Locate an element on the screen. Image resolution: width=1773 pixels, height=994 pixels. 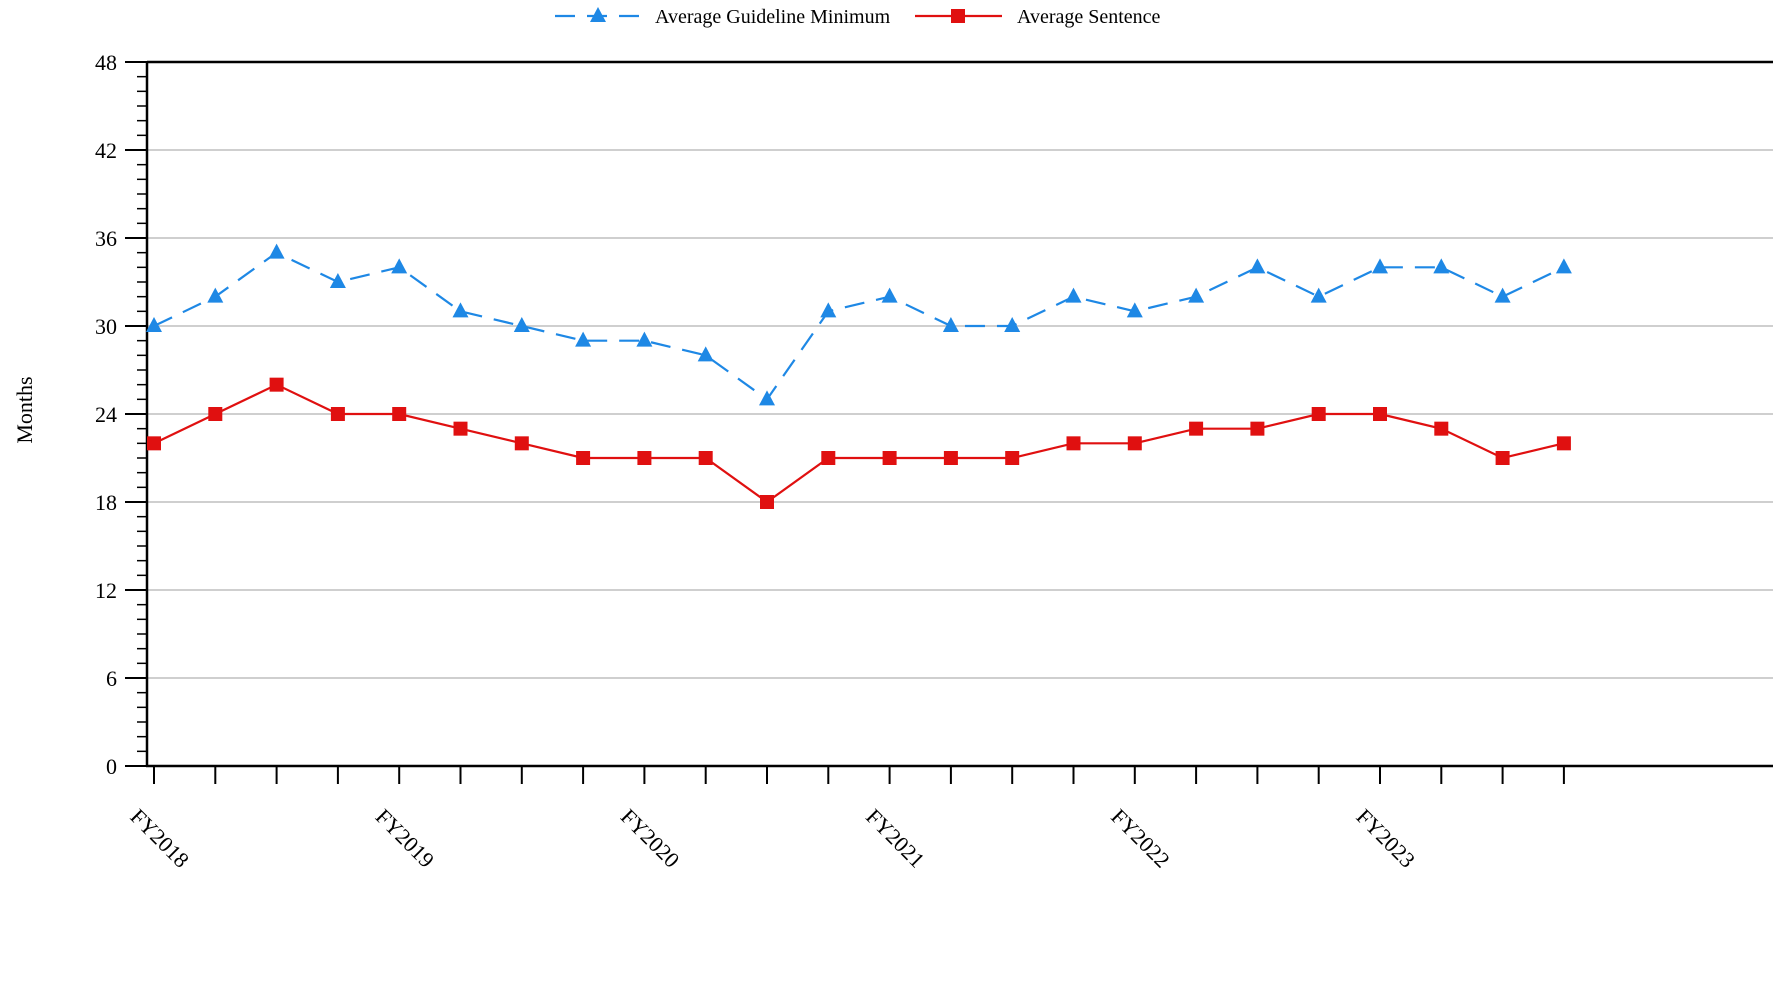
series-guideline-minimum is located at coordinates (859, 324).